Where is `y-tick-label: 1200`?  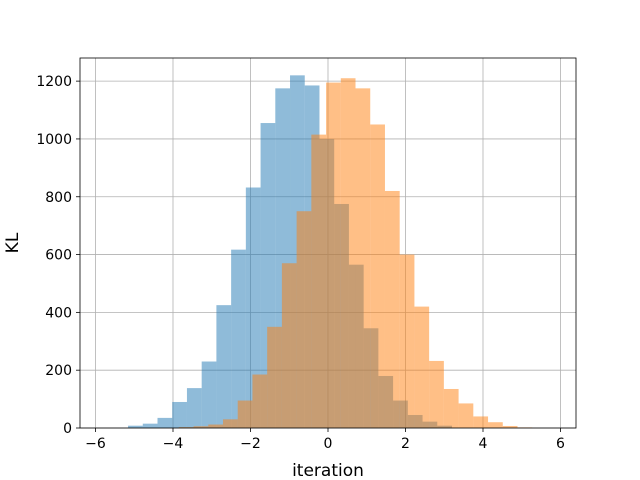
y-tick-label: 1200 is located at coordinates (54, 82).